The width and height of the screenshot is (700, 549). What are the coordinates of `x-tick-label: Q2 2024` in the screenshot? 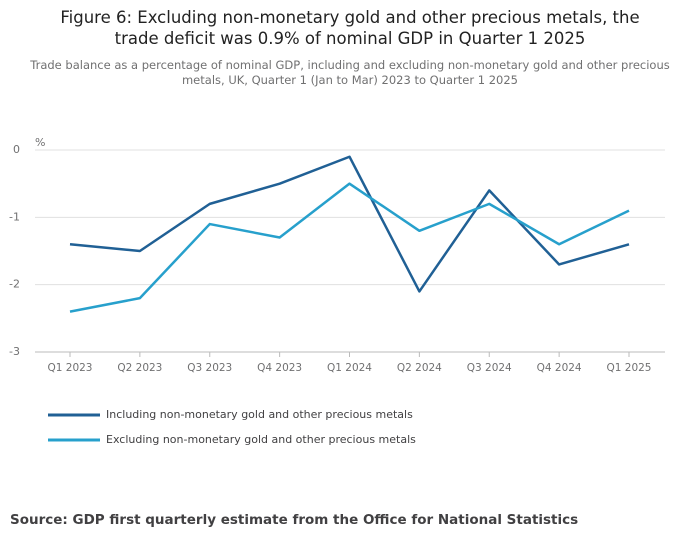 It's located at (419, 368).